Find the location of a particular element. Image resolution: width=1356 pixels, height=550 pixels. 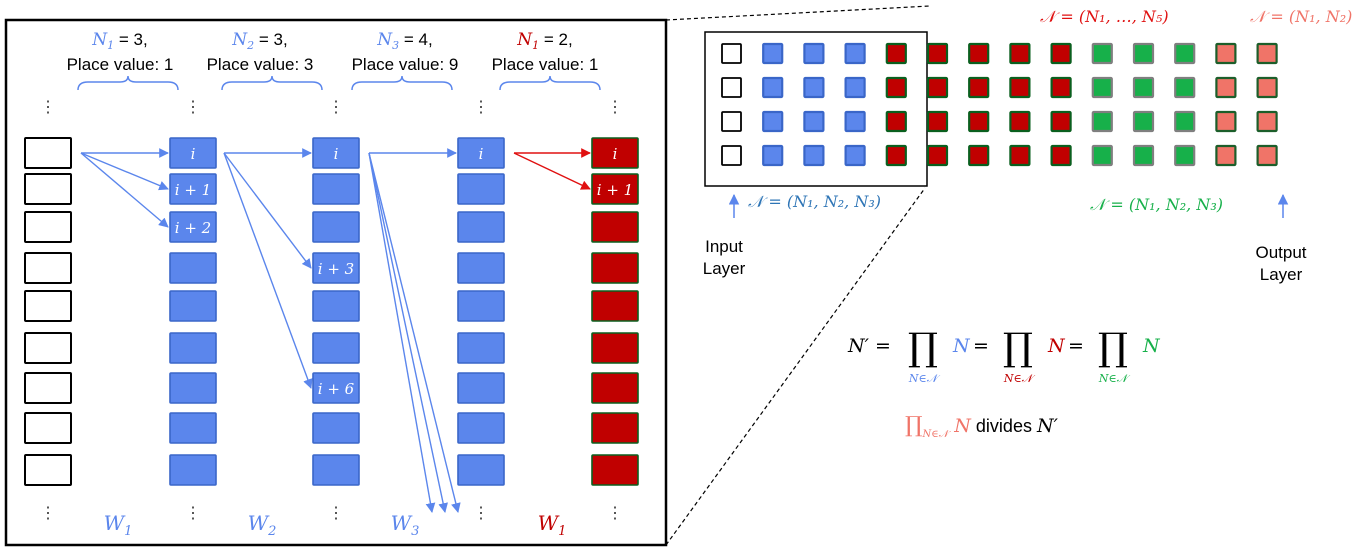

neuron-label: i + 2 is located at coordinates (193, 228).